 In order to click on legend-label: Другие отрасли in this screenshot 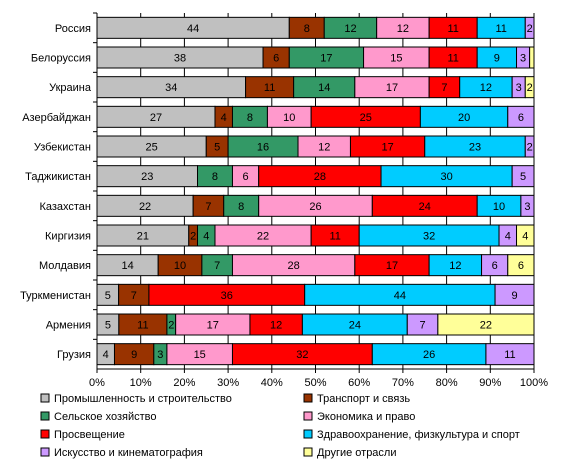, I will do `click(357, 453)`.